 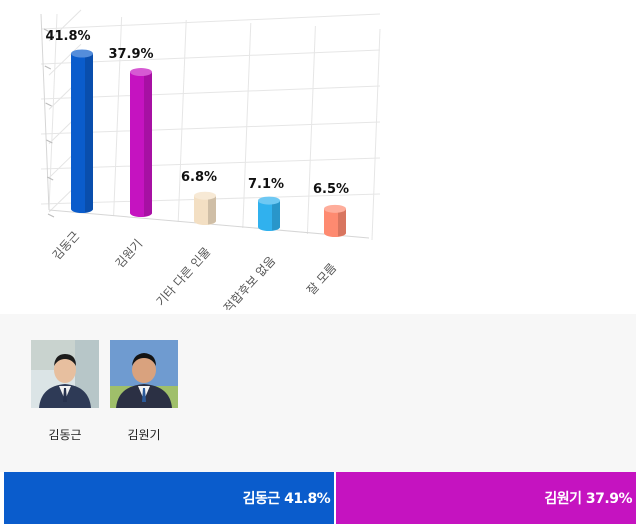 What do you see at coordinates (183, 277) in the screenshot?
I see `x-tick-label: 기타 다른 인물` at bounding box center [183, 277].